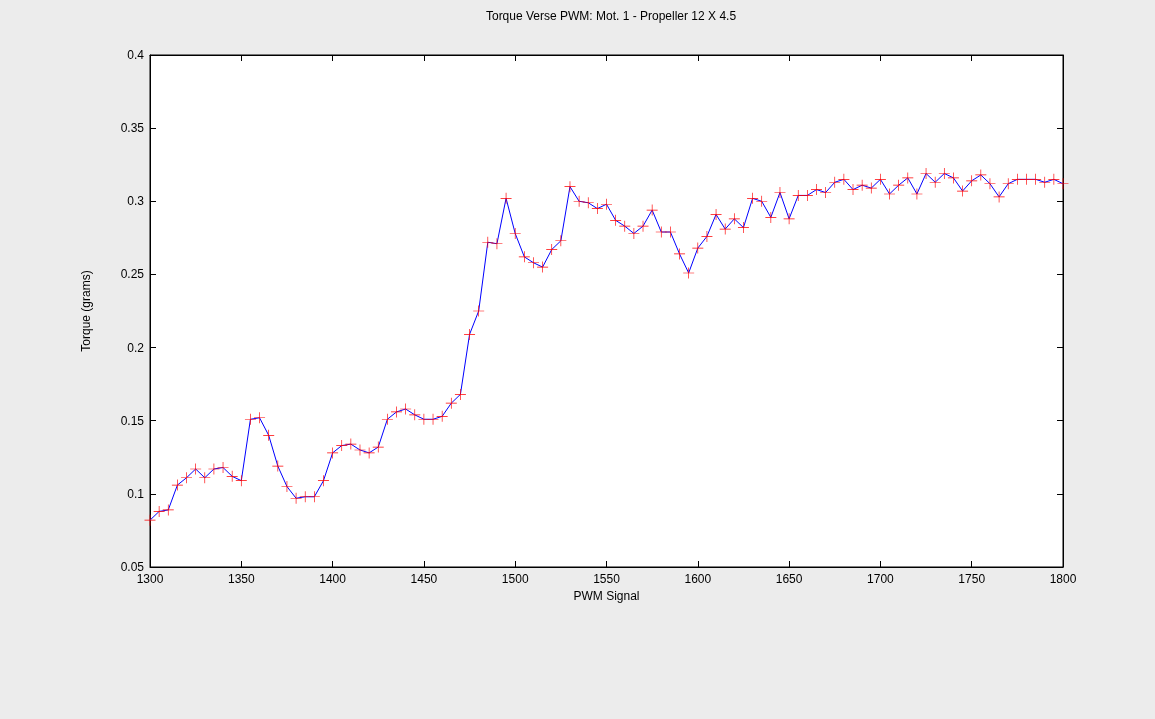 This screenshot has width=1155, height=719. What do you see at coordinates (611, 16) in the screenshot?
I see `chart-title: Torque Verse PWM: Mot. 1 - Propeller 12 X 4.5` at bounding box center [611, 16].